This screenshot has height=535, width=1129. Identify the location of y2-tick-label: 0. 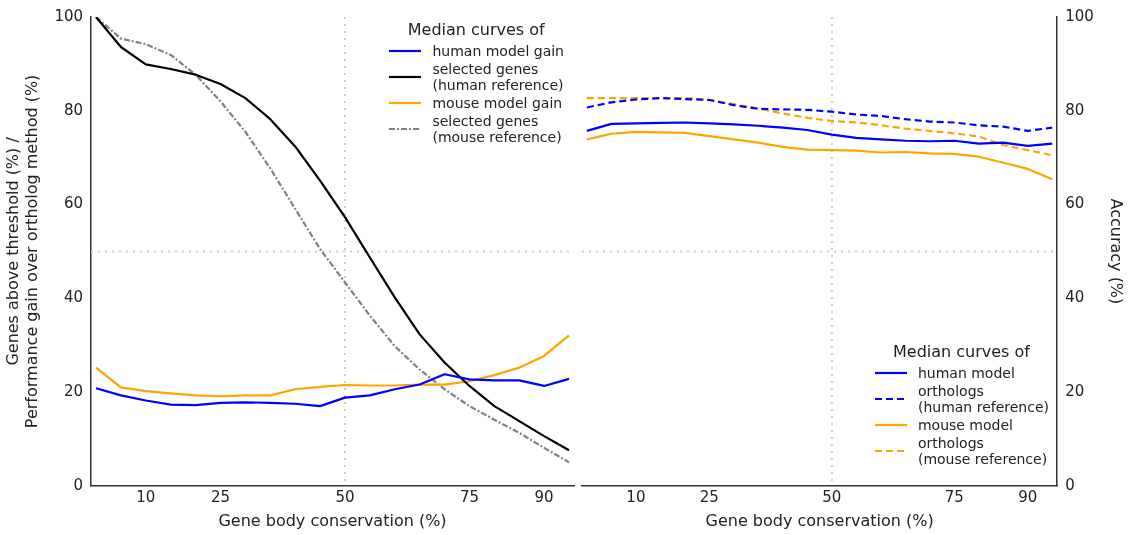
(1070, 484).